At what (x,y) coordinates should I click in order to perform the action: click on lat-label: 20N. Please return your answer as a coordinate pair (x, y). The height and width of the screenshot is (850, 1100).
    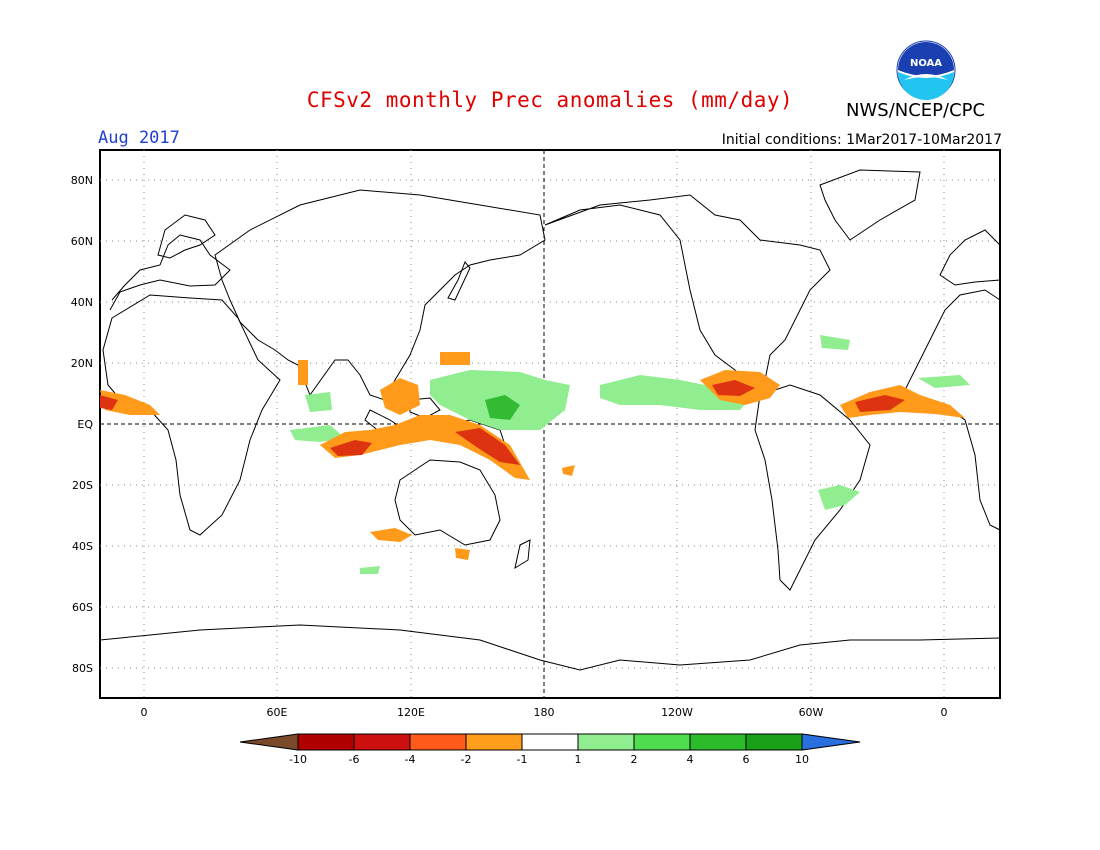
    Looking at the image, I should click on (82, 363).